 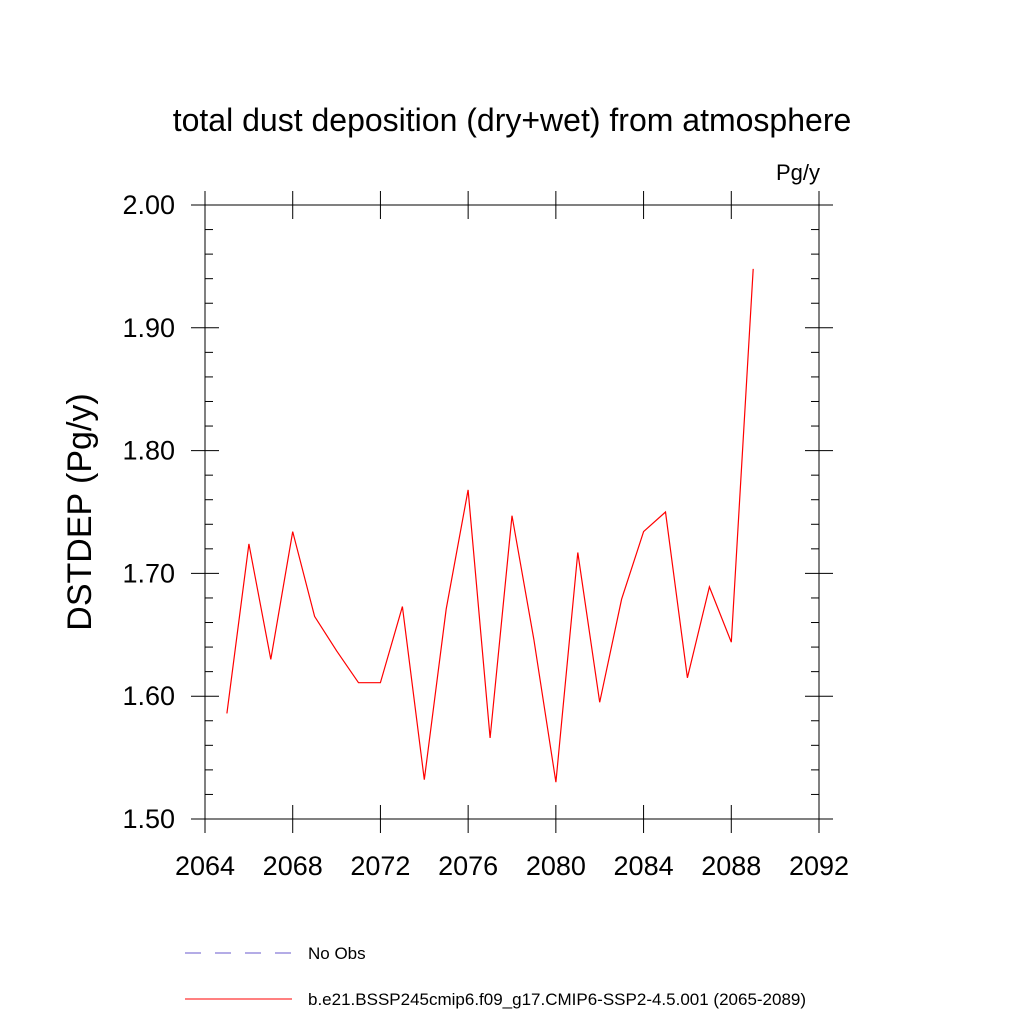 I want to click on y-tick-label: 1.80, so click(x=148, y=451).